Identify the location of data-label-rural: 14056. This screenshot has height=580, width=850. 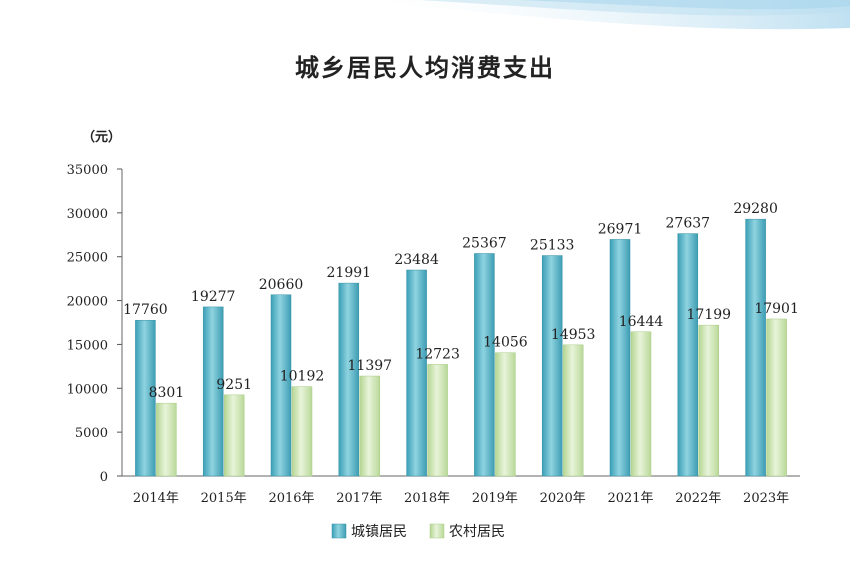
(505, 343).